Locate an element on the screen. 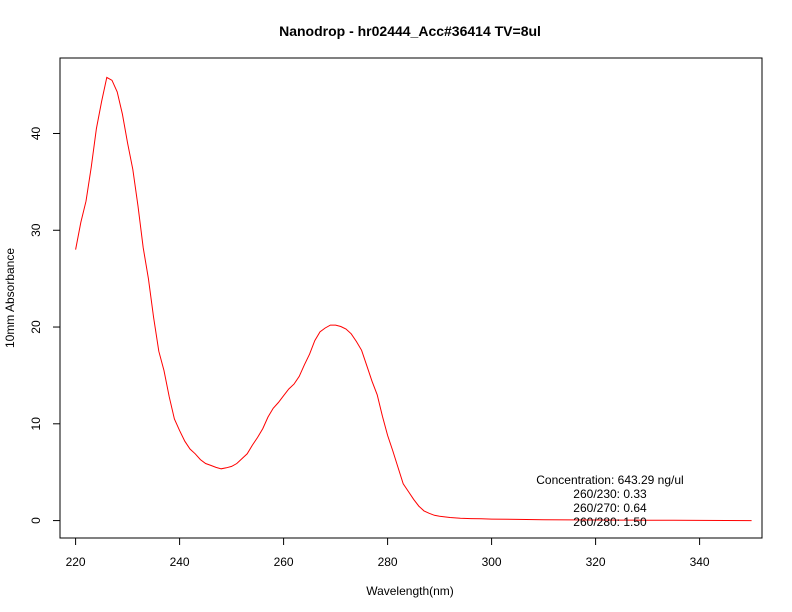  y-axis: 0 10 20 30 40 is located at coordinates (45, 325).